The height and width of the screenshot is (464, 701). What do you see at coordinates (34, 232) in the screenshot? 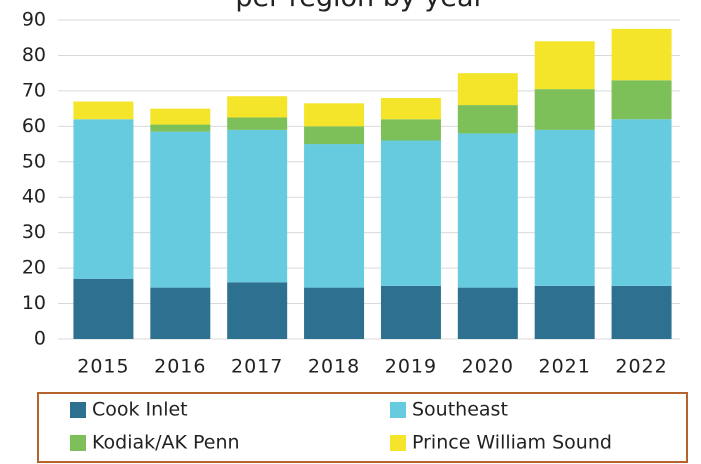
I see `y-tick-label: 30` at bounding box center [34, 232].